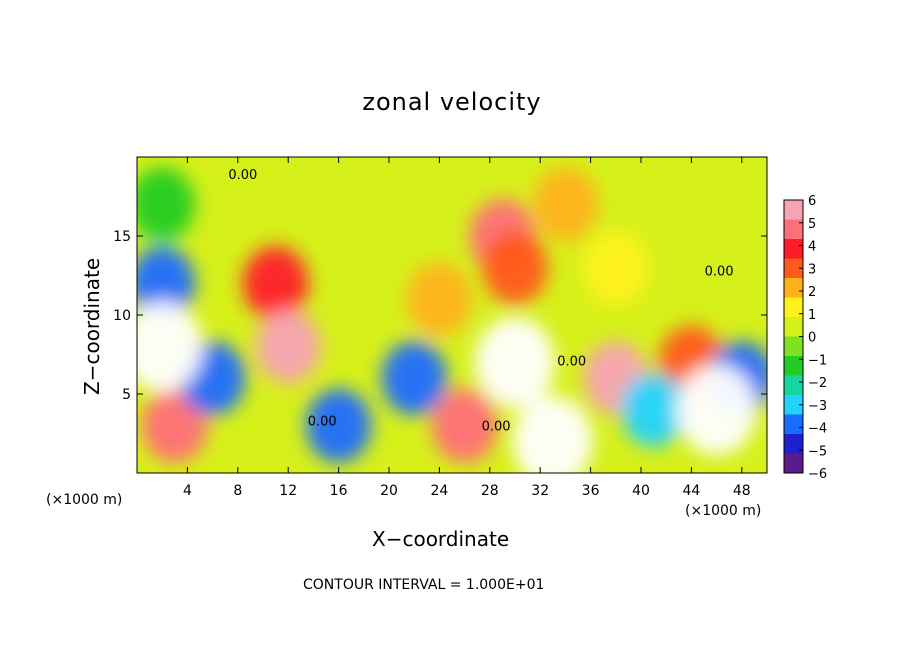  Describe the element at coordinates (742, 491) in the screenshot. I see `x-tick-label-11: 48` at that location.